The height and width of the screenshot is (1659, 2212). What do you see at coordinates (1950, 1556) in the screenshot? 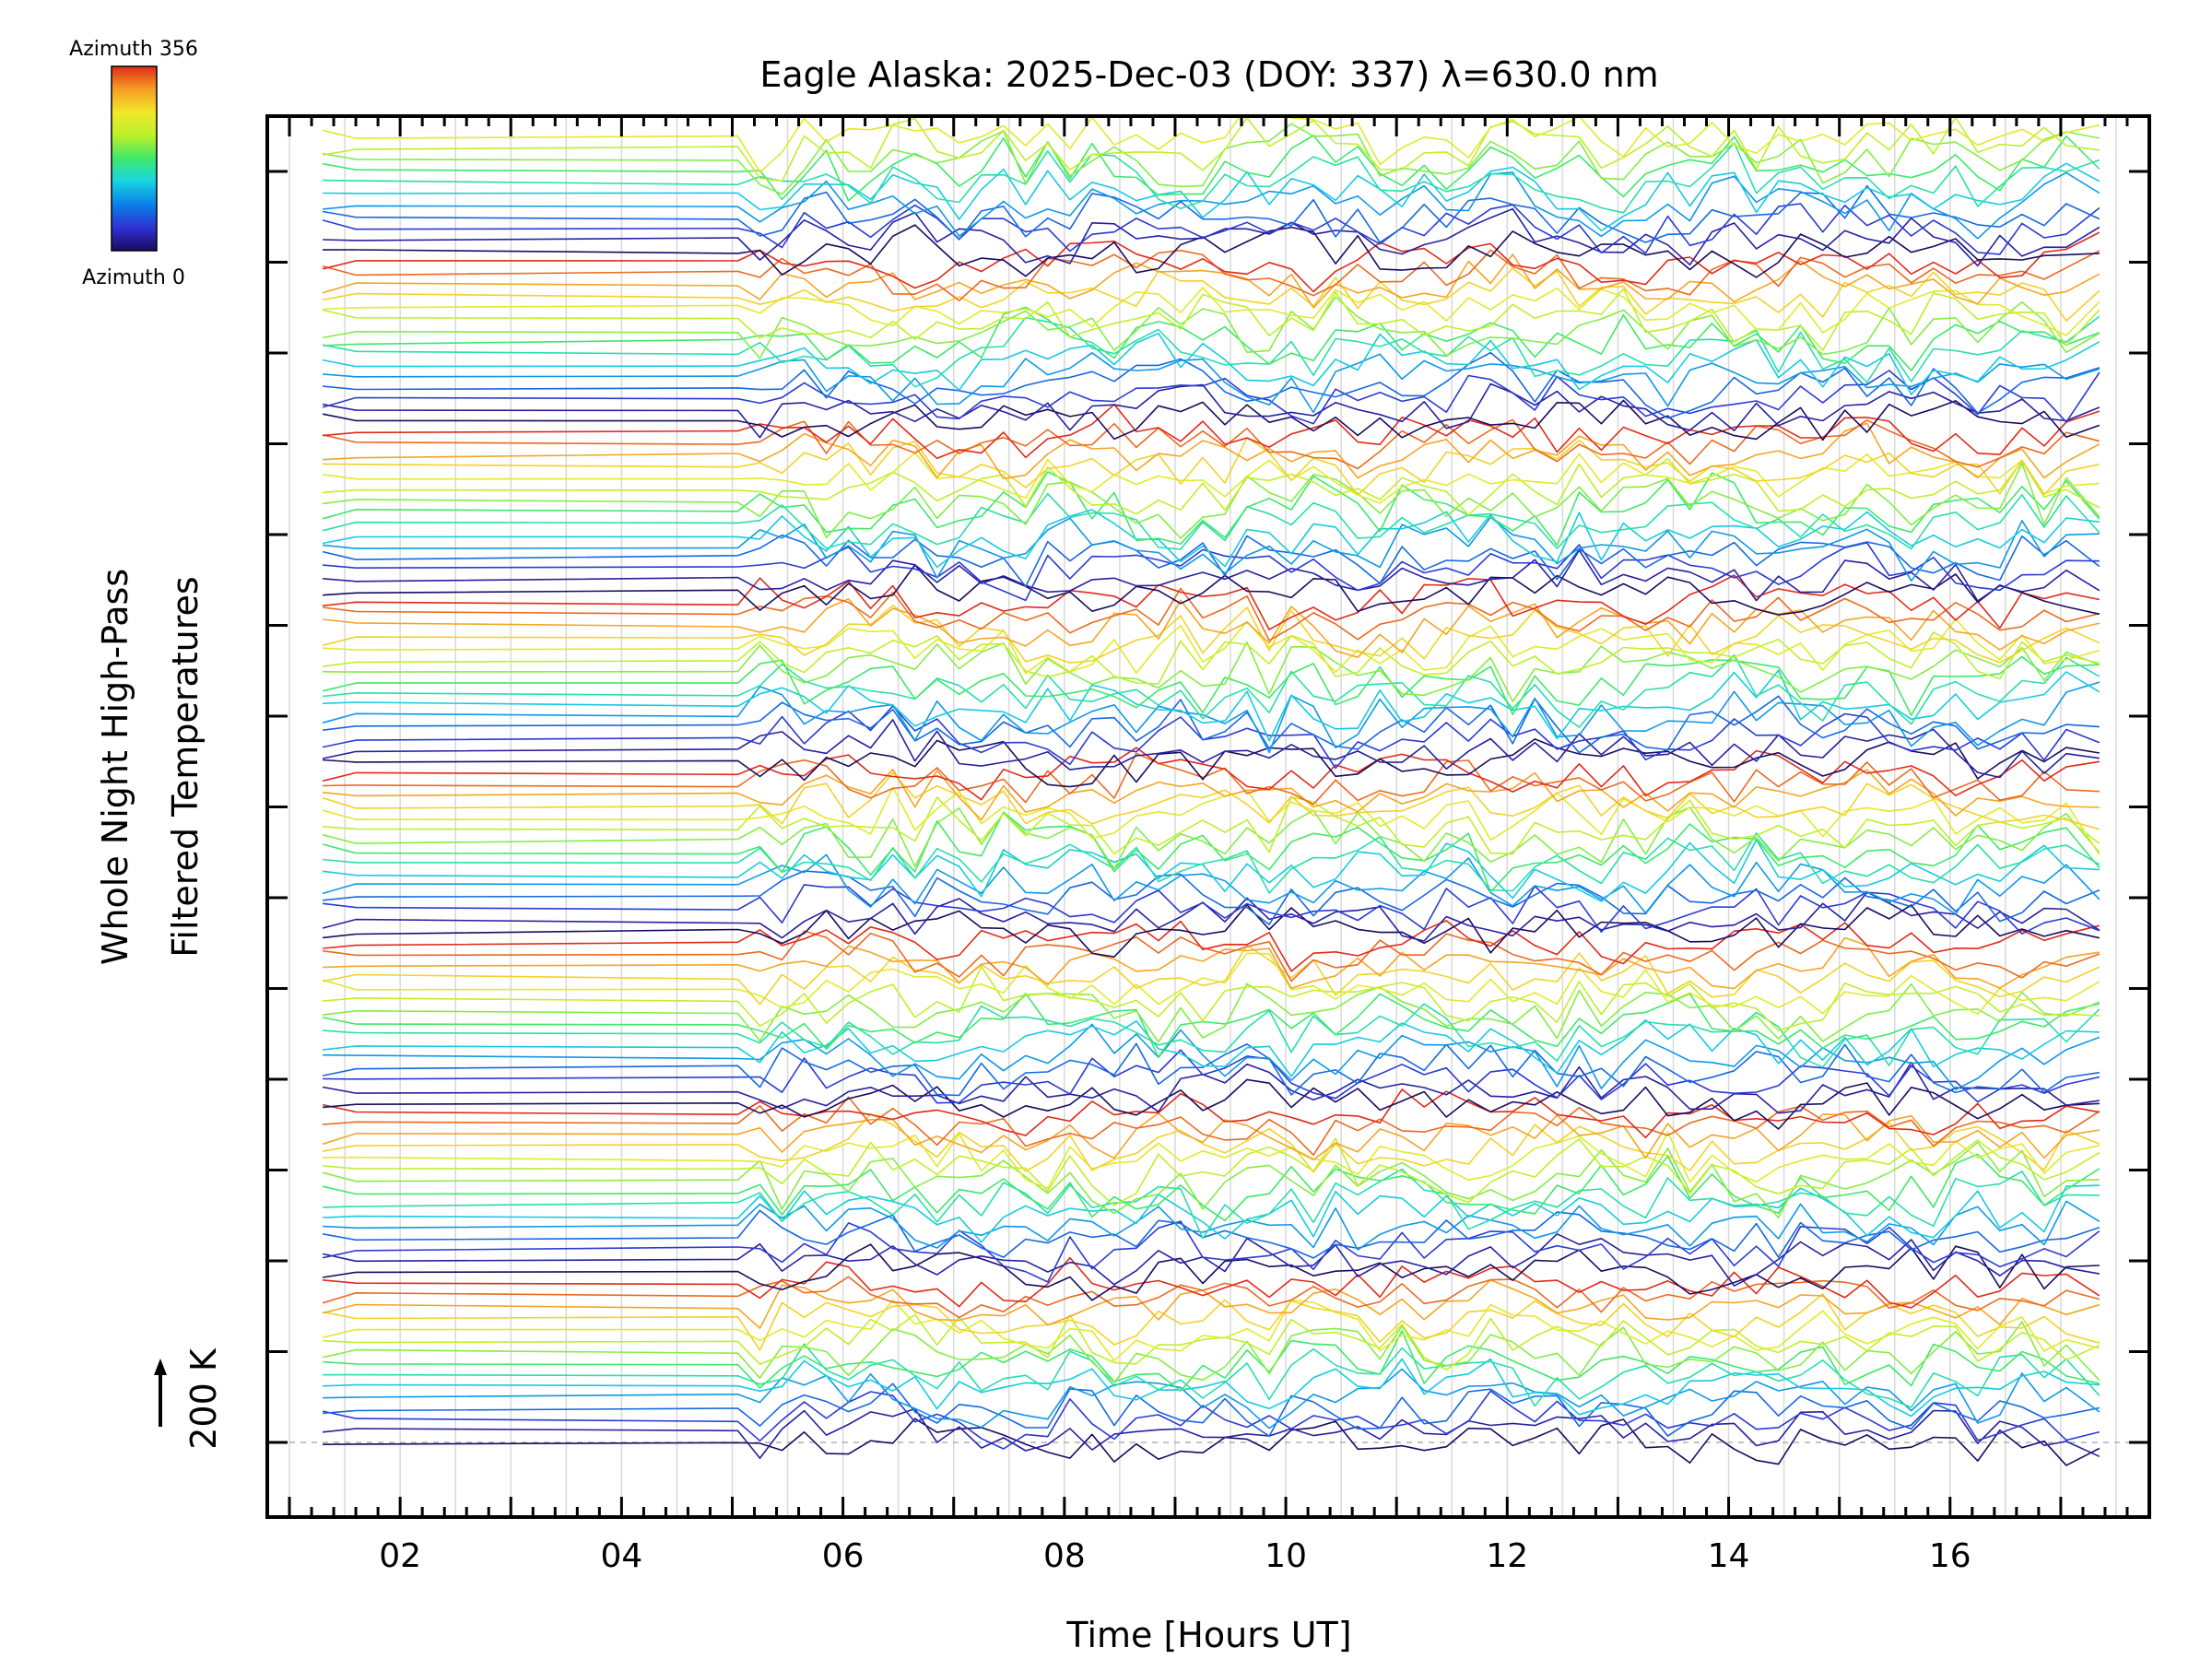
I see `x-tick-label: 16` at bounding box center [1950, 1556].